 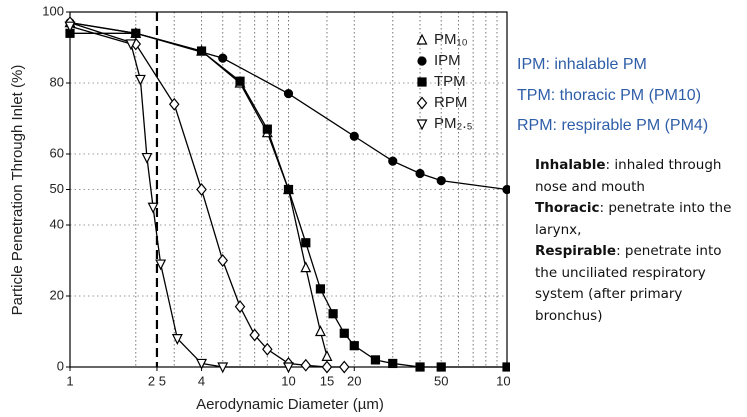 I want to click on y-tick-label: 100, so click(x=53, y=10).